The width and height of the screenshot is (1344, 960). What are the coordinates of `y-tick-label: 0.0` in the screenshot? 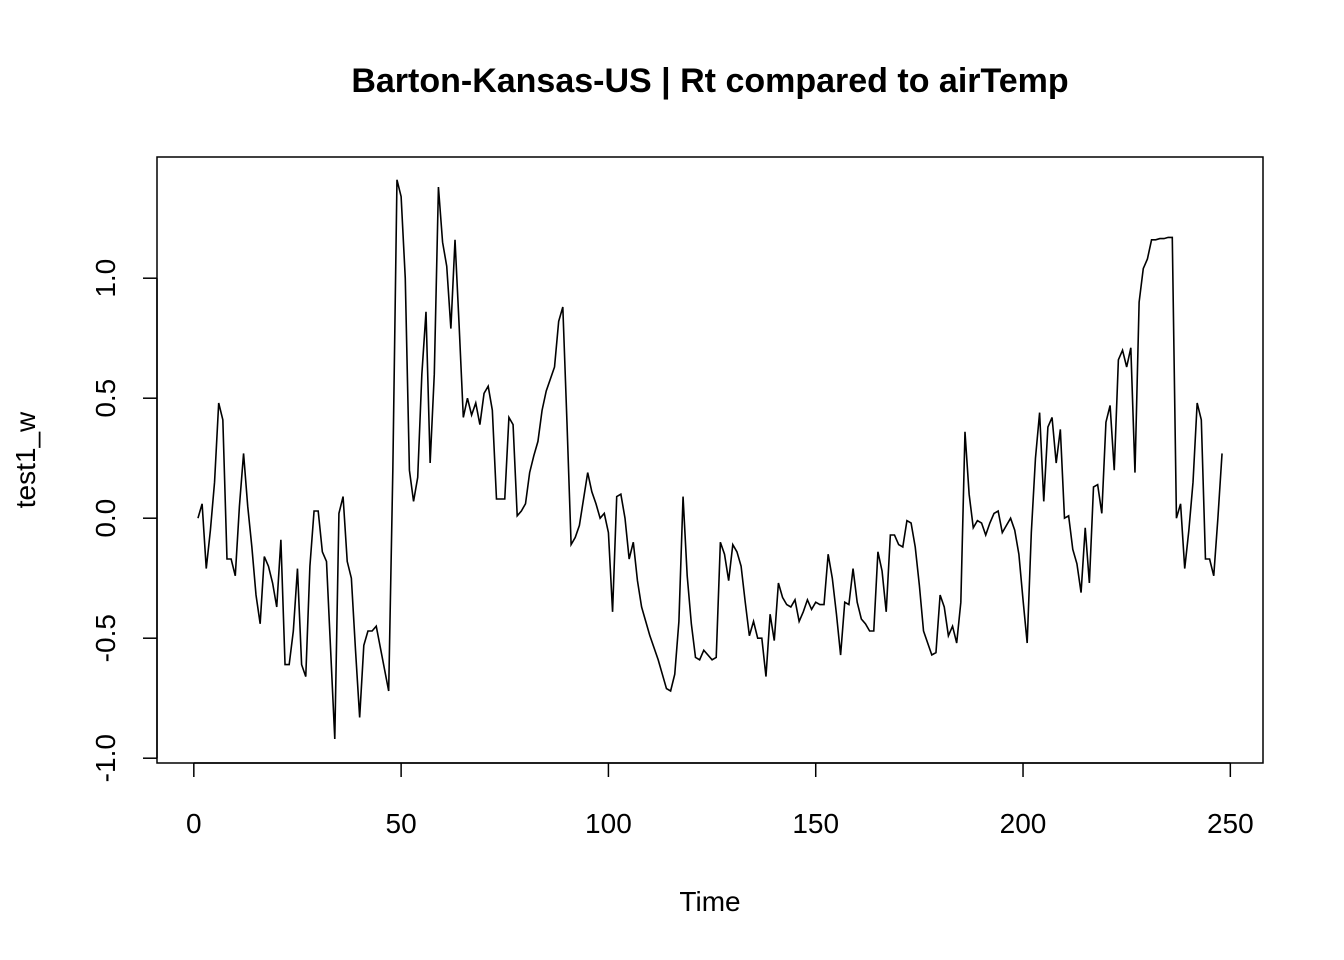 It's located at (105, 518).